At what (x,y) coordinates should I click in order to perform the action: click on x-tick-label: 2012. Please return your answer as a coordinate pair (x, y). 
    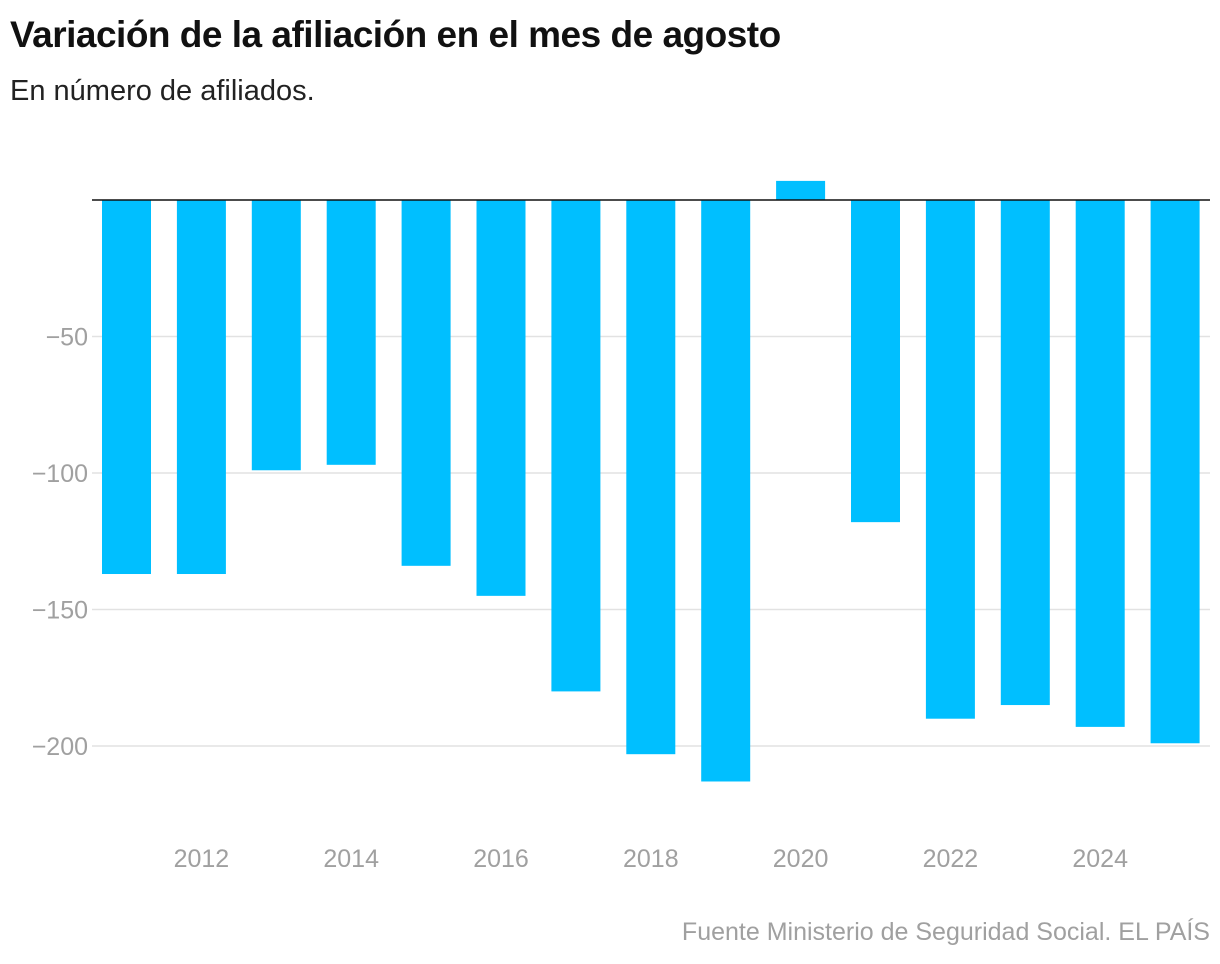
    Looking at the image, I should click on (202, 859).